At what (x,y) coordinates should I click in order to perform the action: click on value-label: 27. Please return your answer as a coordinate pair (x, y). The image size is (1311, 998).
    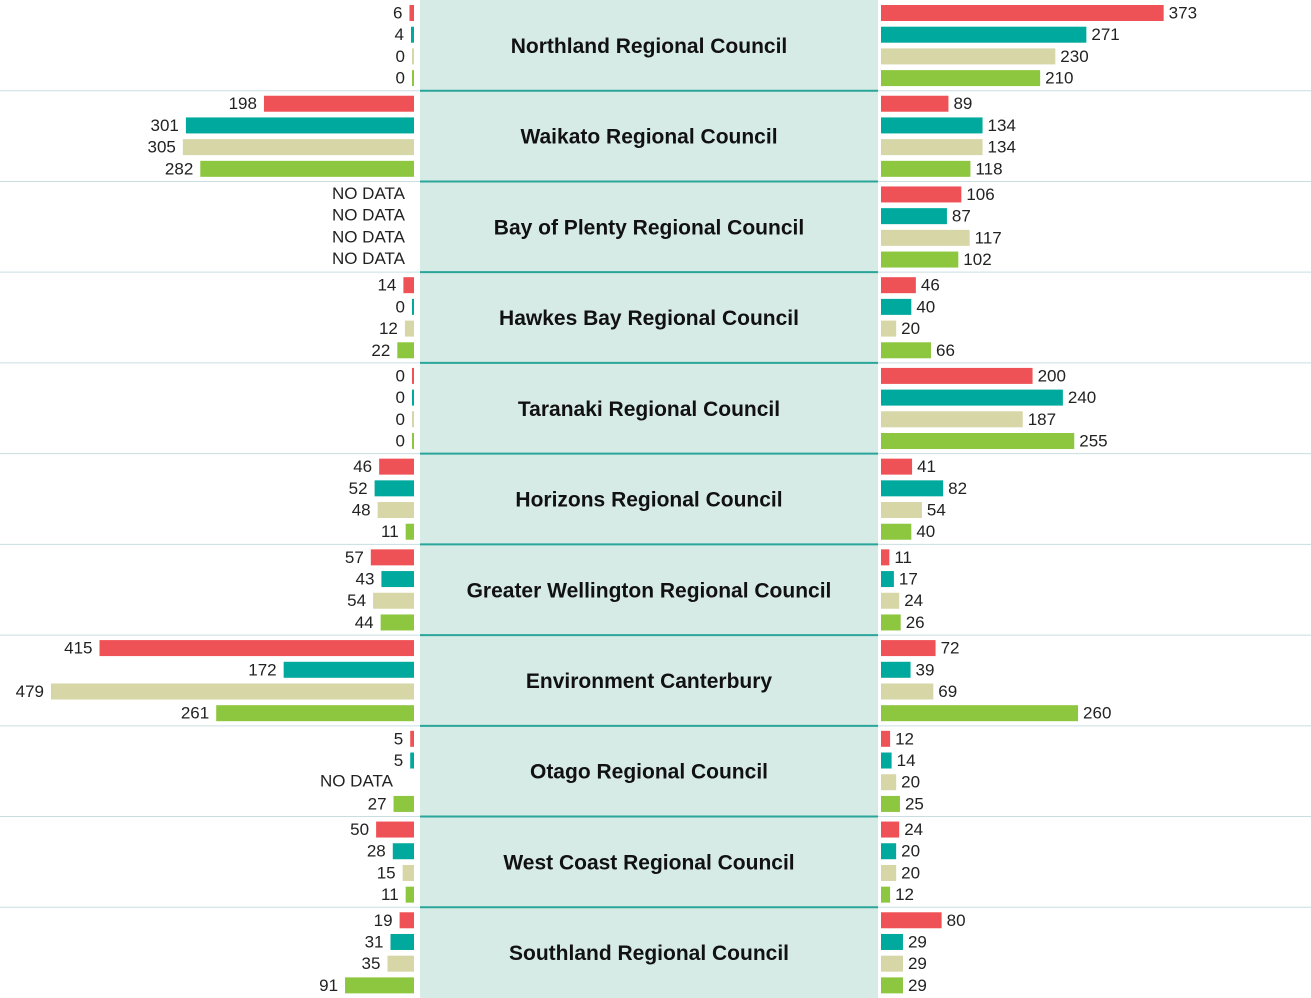
    Looking at the image, I should click on (377, 803).